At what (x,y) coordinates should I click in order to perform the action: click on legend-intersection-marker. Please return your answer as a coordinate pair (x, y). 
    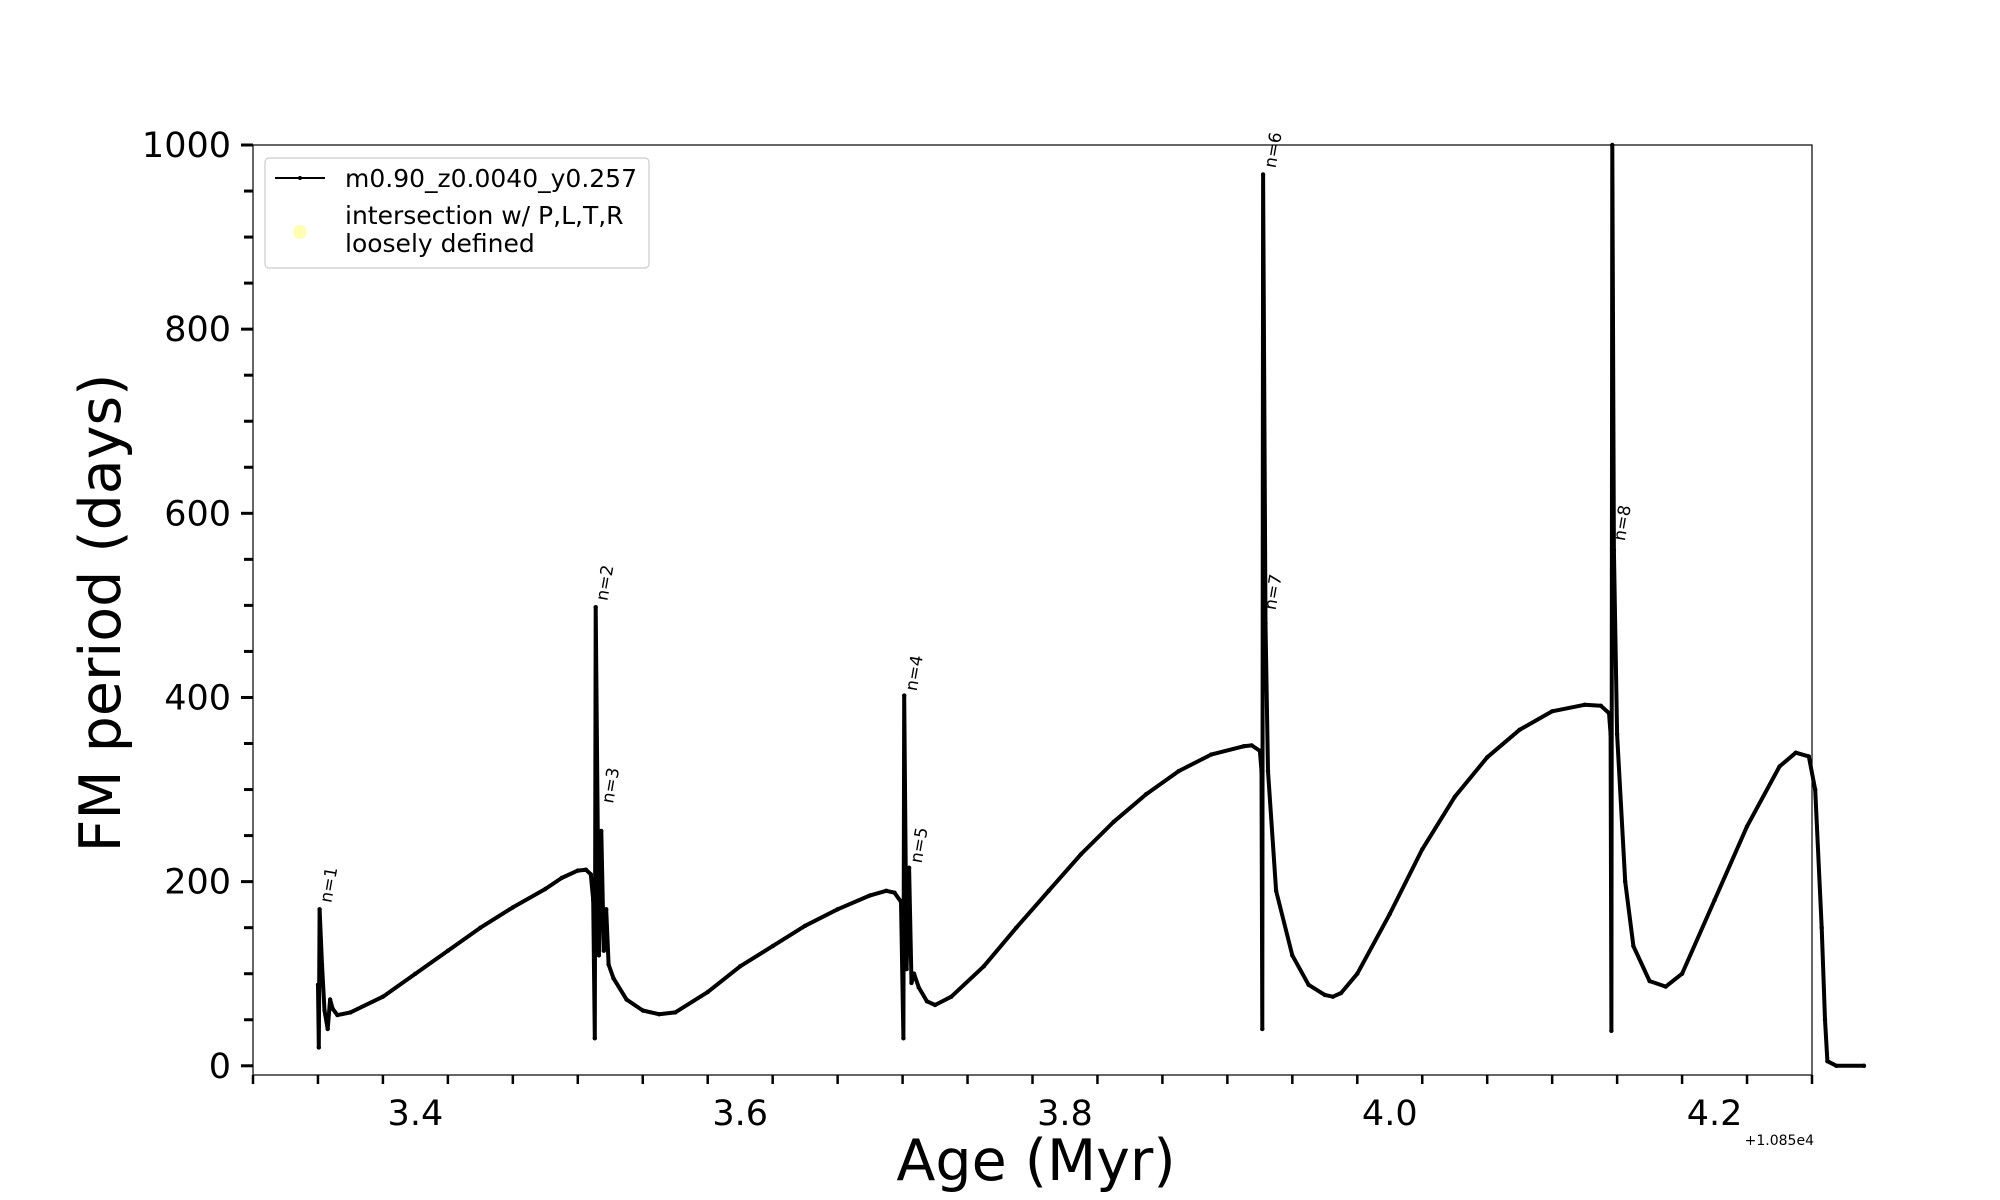
    Looking at the image, I should click on (300, 232).